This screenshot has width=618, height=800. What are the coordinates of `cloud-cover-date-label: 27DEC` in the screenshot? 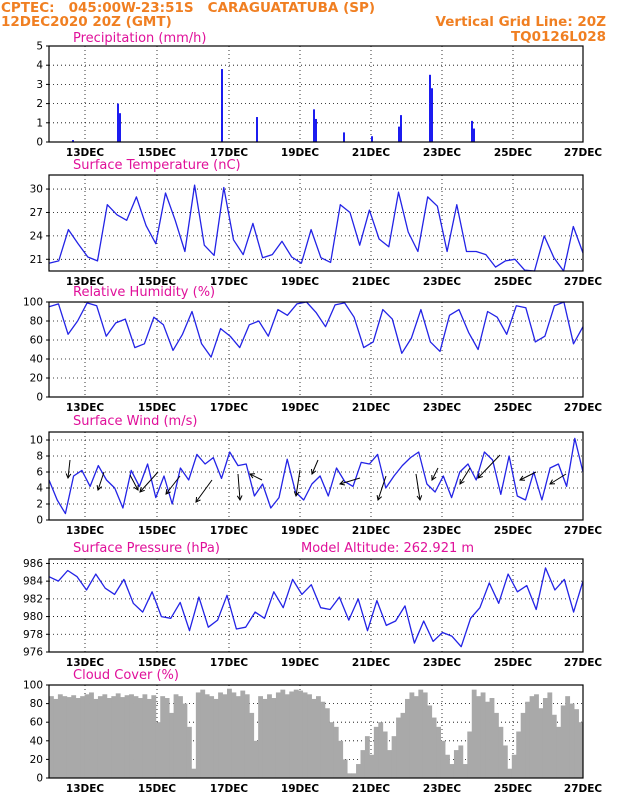 It's located at (583, 789).